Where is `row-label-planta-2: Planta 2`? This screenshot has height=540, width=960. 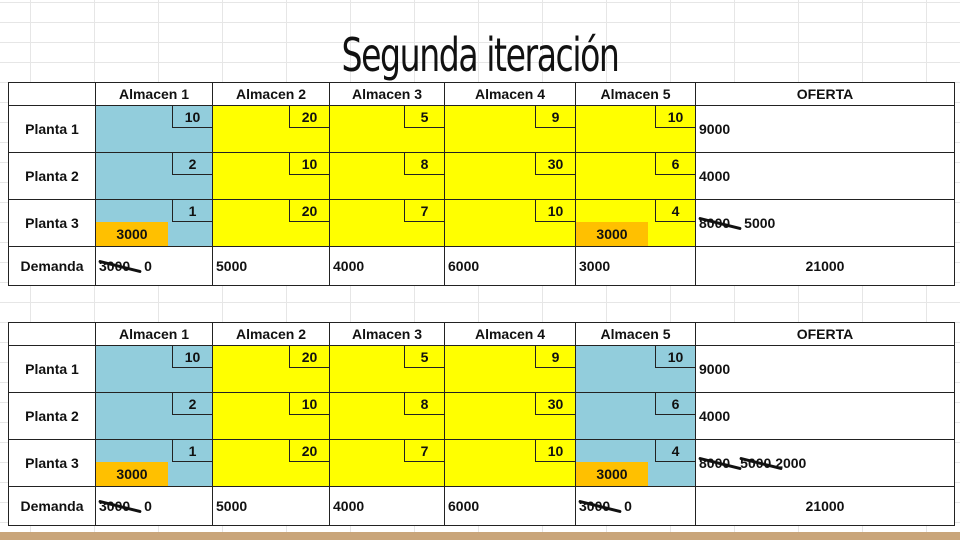 row-label-planta-2: Planta 2 is located at coordinates (52, 416).